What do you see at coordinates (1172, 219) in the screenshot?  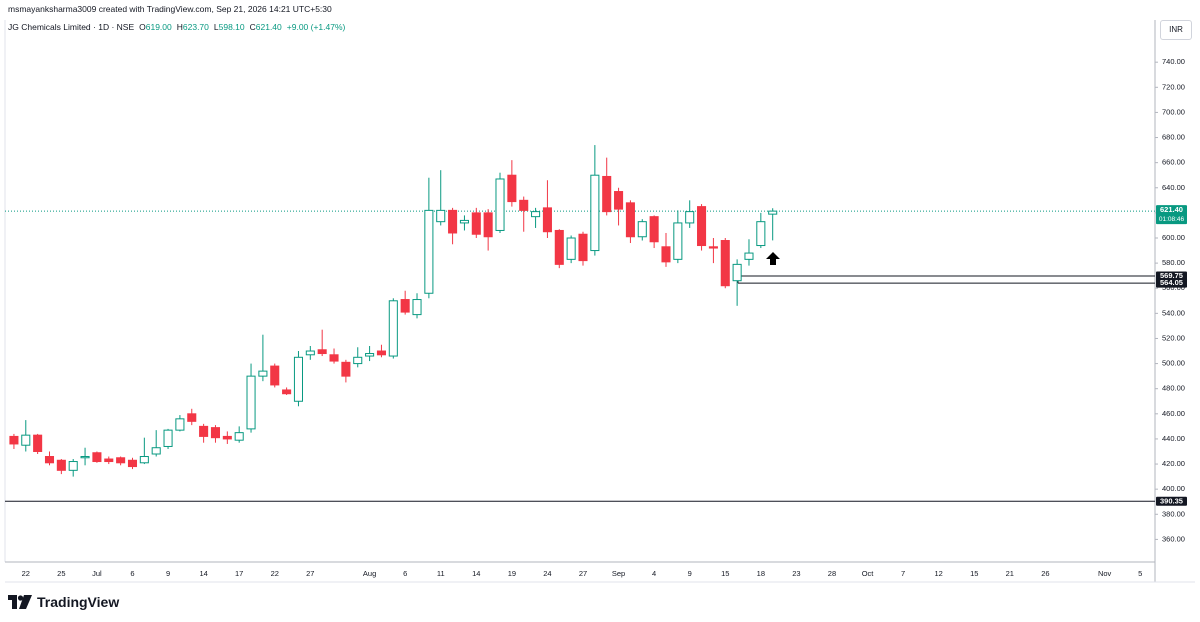 I see `countdown: 01:08:46` at bounding box center [1172, 219].